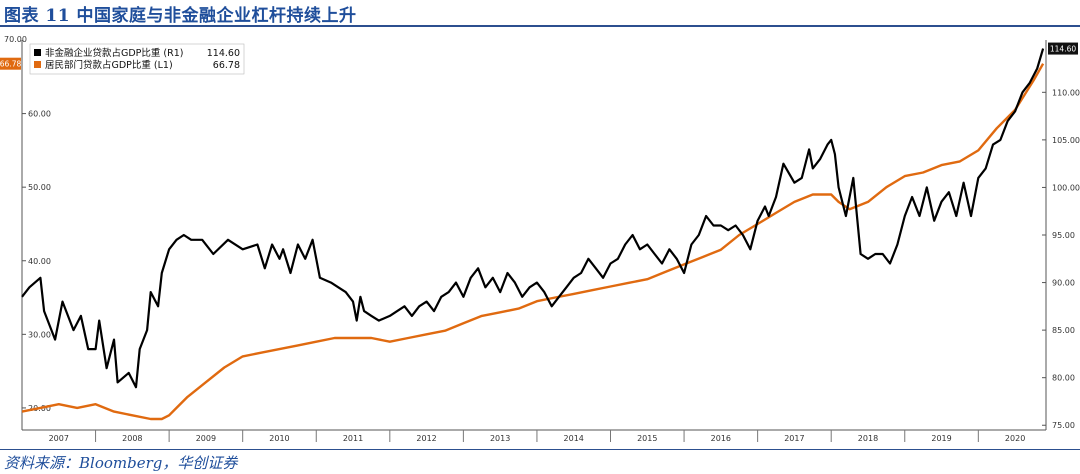 The width and height of the screenshot is (1080, 474). What do you see at coordinates (574, 438) in the screenshot?
I see `x-tick-label: 2014` at bounding box center [574, 438].